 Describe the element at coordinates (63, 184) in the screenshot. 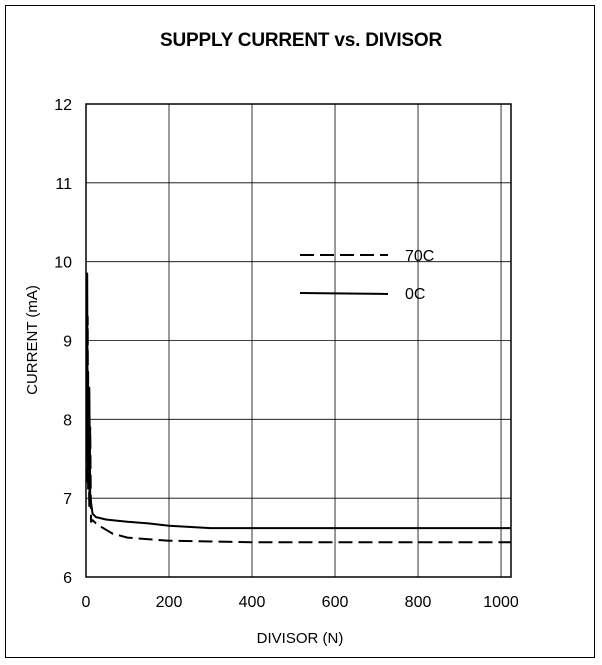

I see `y-tick-label: 11` at that location.